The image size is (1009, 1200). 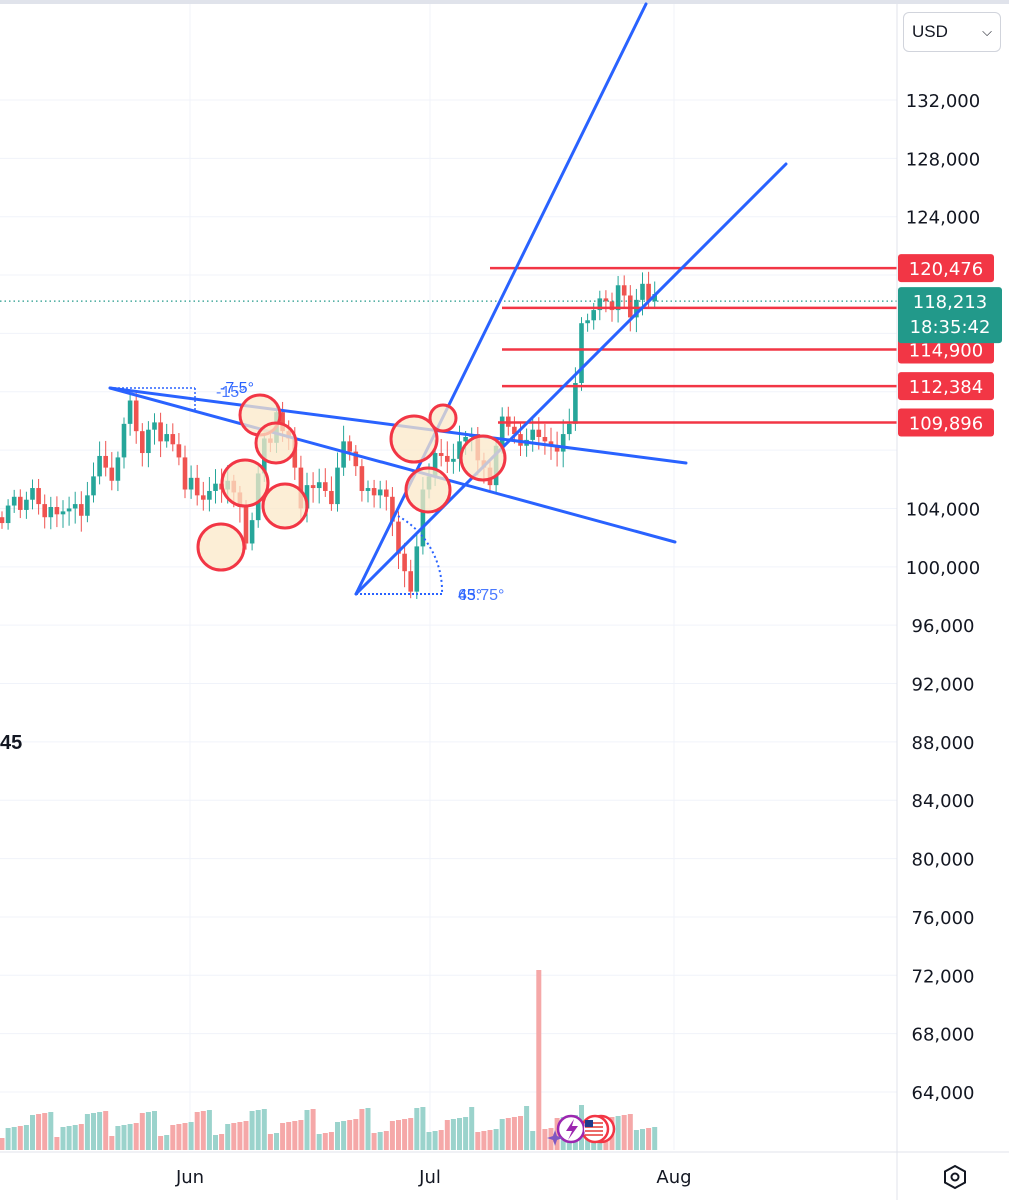 I want to click on hexagon-settings-icon, so click(x=955, y=1177).